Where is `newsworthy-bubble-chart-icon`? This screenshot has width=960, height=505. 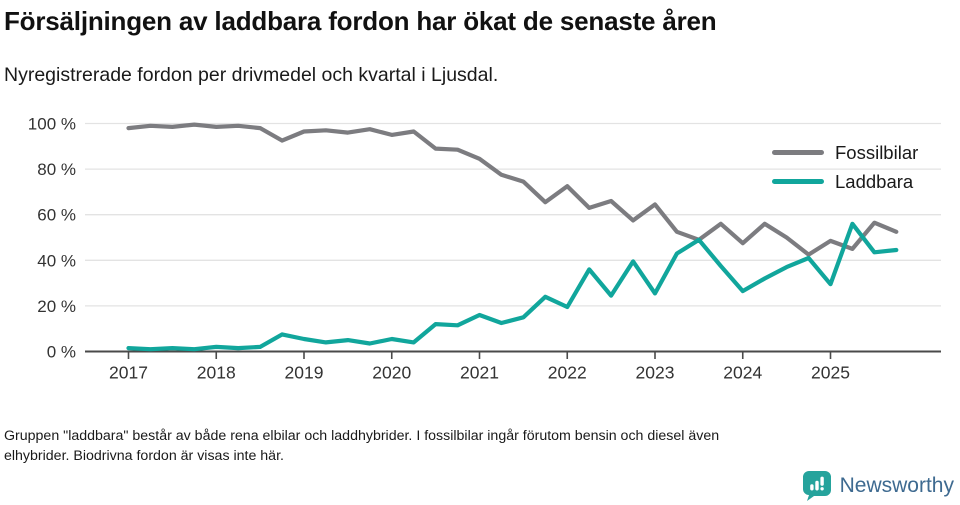
newsworthy-bubble-chart-icon is located at coordinates (816, 486).